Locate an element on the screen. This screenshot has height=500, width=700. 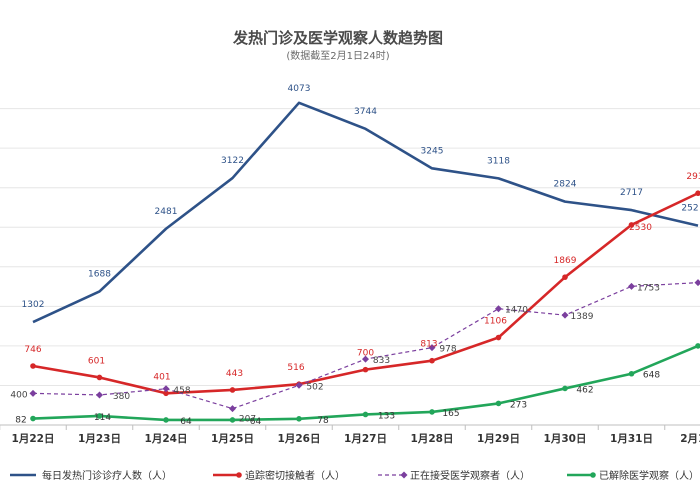
category-label: 1月22日 is located at coordinates (33, 439).